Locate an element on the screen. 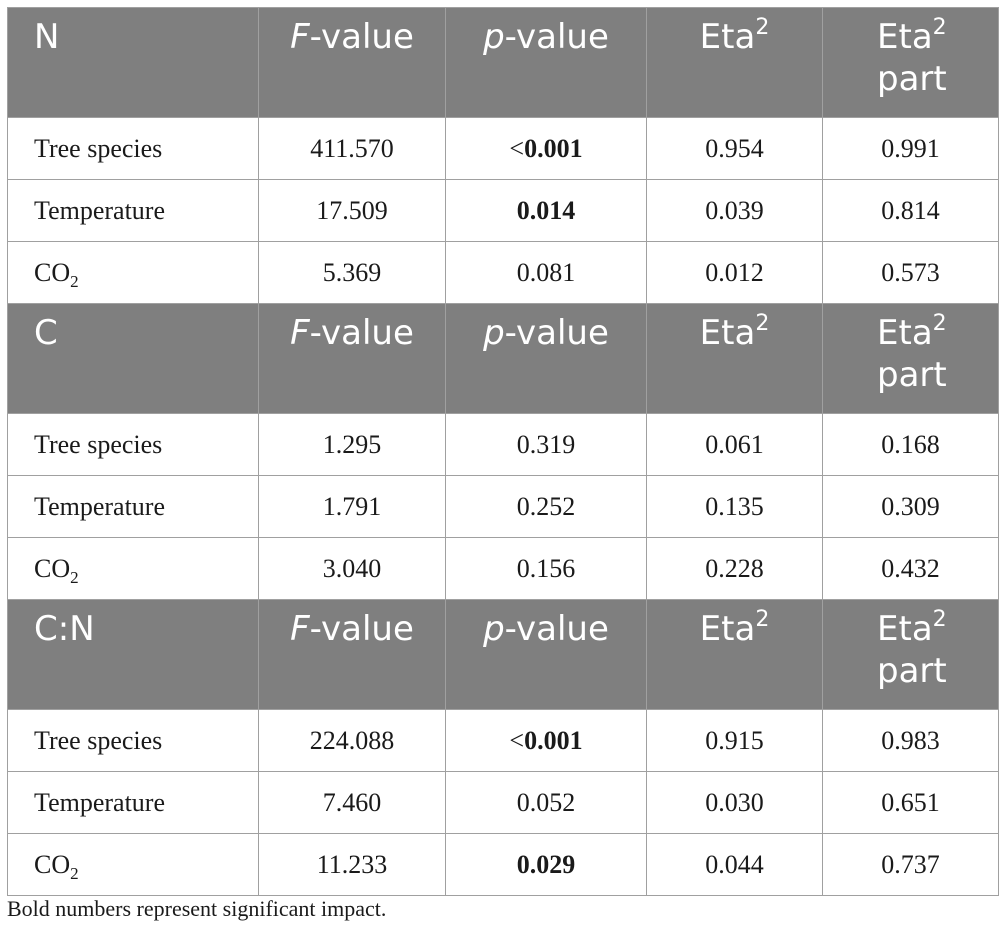  eta-squared-cell: 0.030 is located at coordinates (734, 802).